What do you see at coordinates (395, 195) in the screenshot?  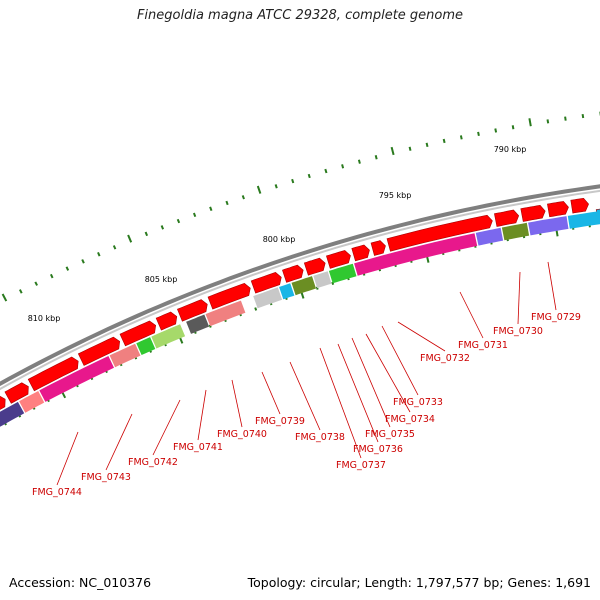 I see `kbp-tick-label: 795 kbp` at bounding box center [395, 195].